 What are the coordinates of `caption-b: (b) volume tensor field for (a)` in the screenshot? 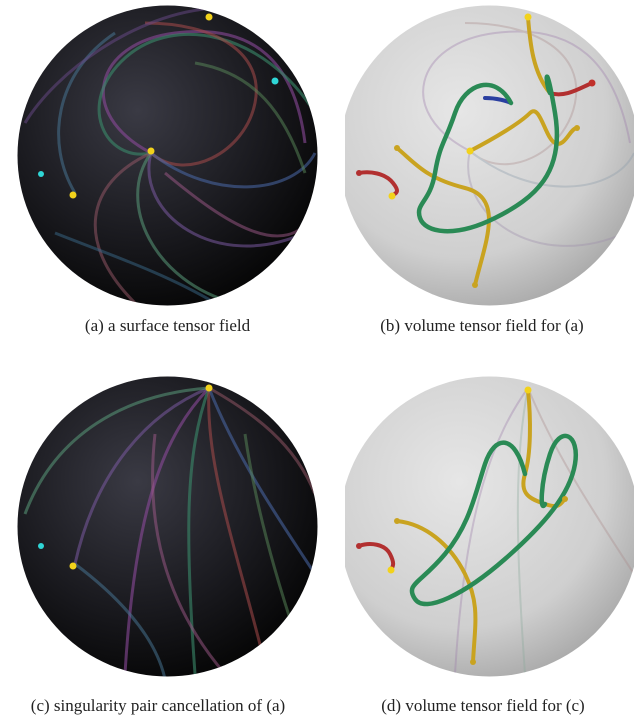 It's located at (482, 325).